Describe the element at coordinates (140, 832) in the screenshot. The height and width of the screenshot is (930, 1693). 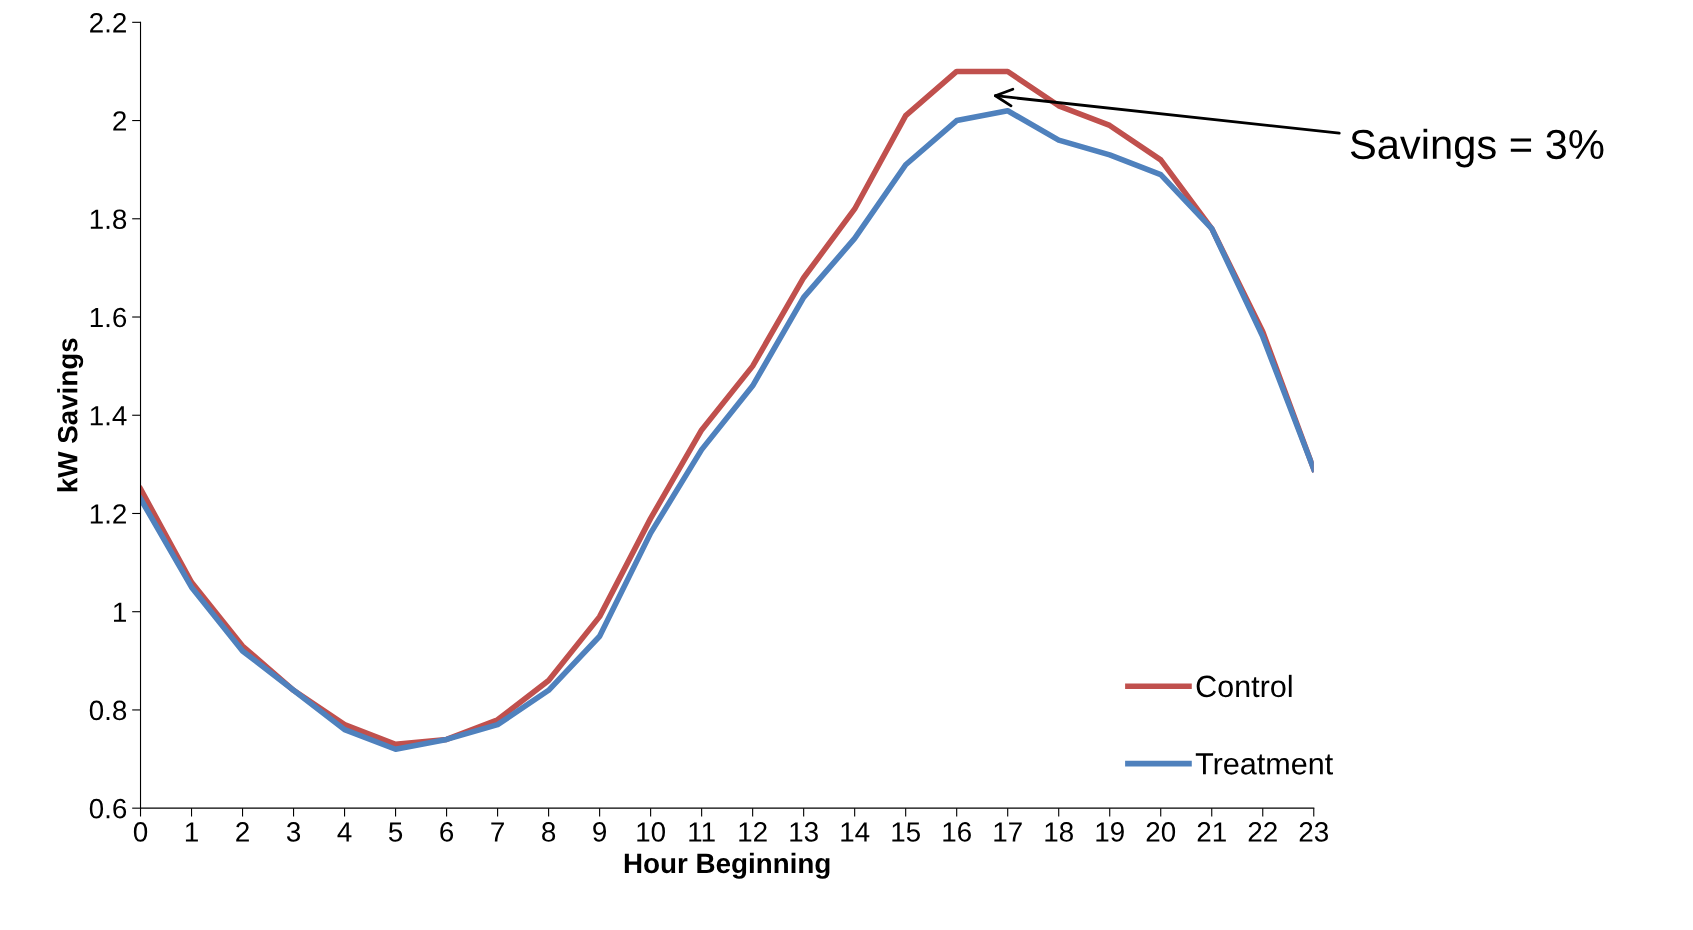
I see `x-tick-label: 0` at that location.